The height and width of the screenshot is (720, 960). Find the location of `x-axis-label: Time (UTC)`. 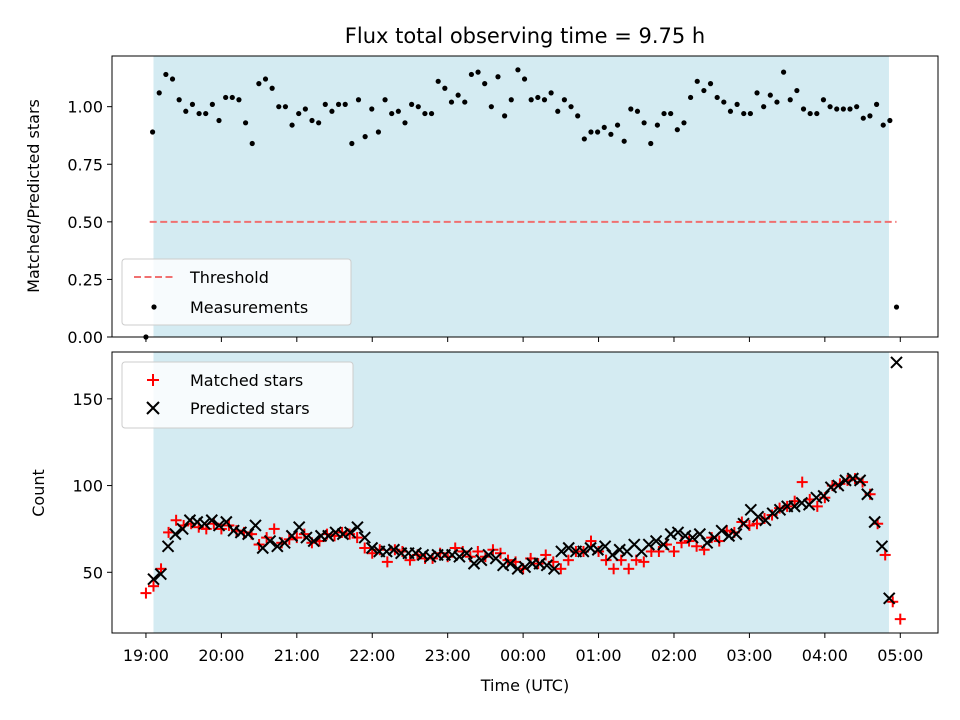

x-axis-label: Time (UTC) is located at coordinates (524, 685).